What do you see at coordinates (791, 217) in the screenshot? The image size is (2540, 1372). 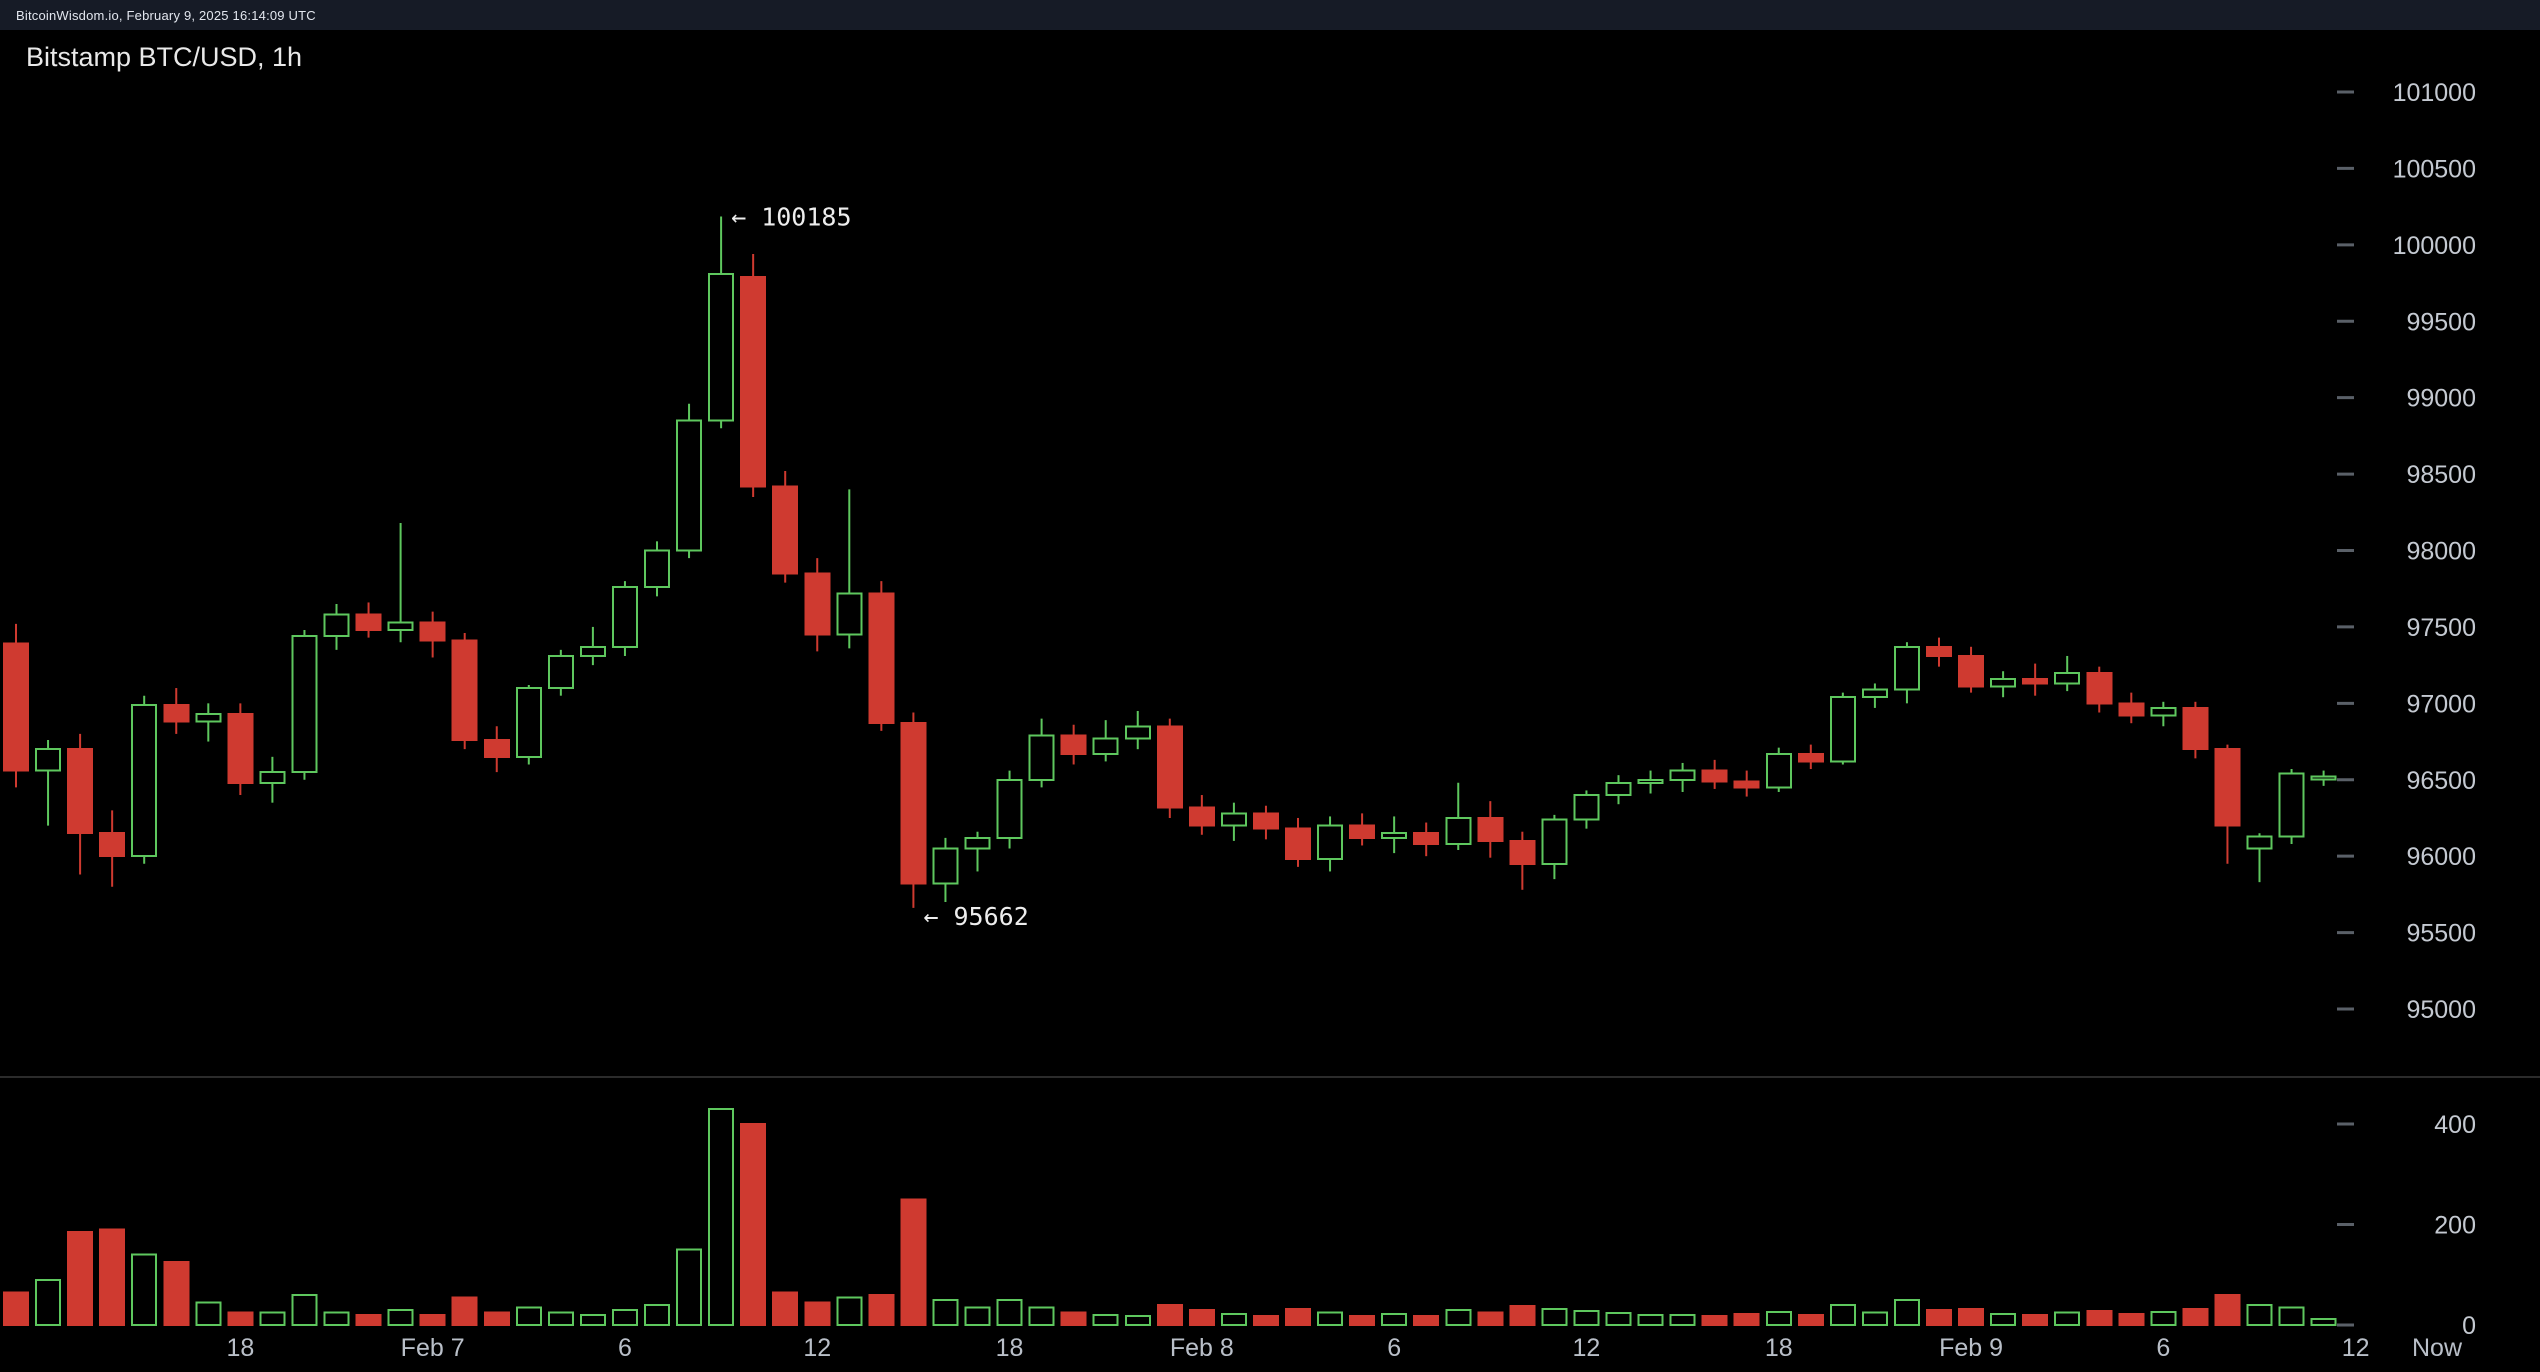 I see `high-annotation: ← 100185` at bounding box center [791, 217].